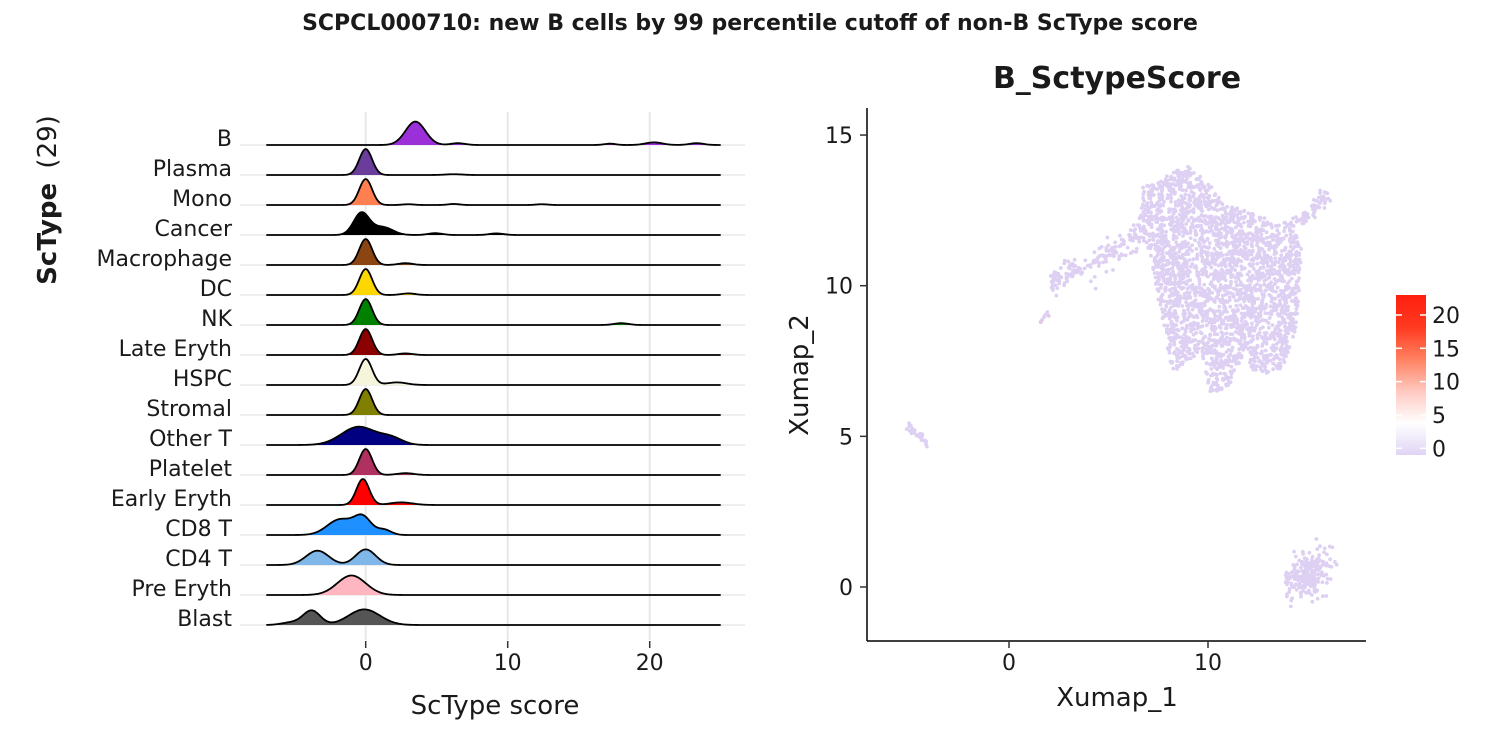 This screenshot has width=1500, height=750. I want to click on ridge-label: Plasma, so click(192, 169).